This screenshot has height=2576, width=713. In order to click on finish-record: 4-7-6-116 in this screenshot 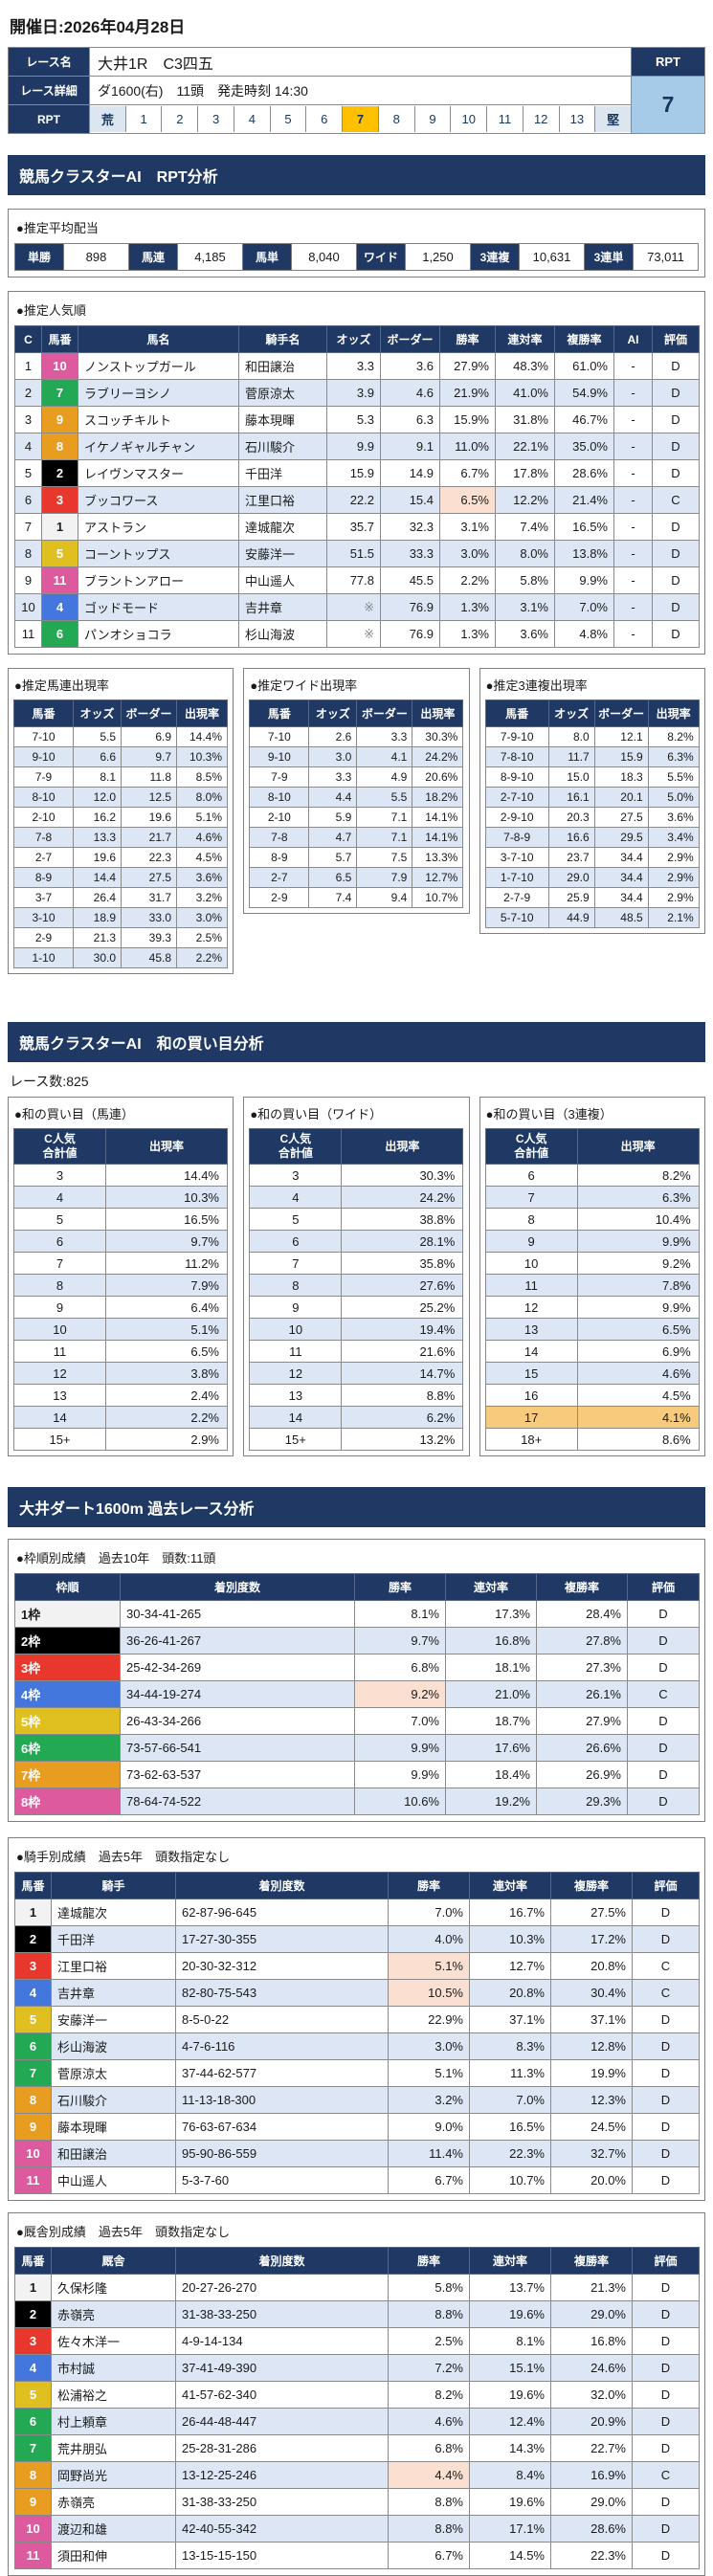, I will do `click(282, 2046)`.